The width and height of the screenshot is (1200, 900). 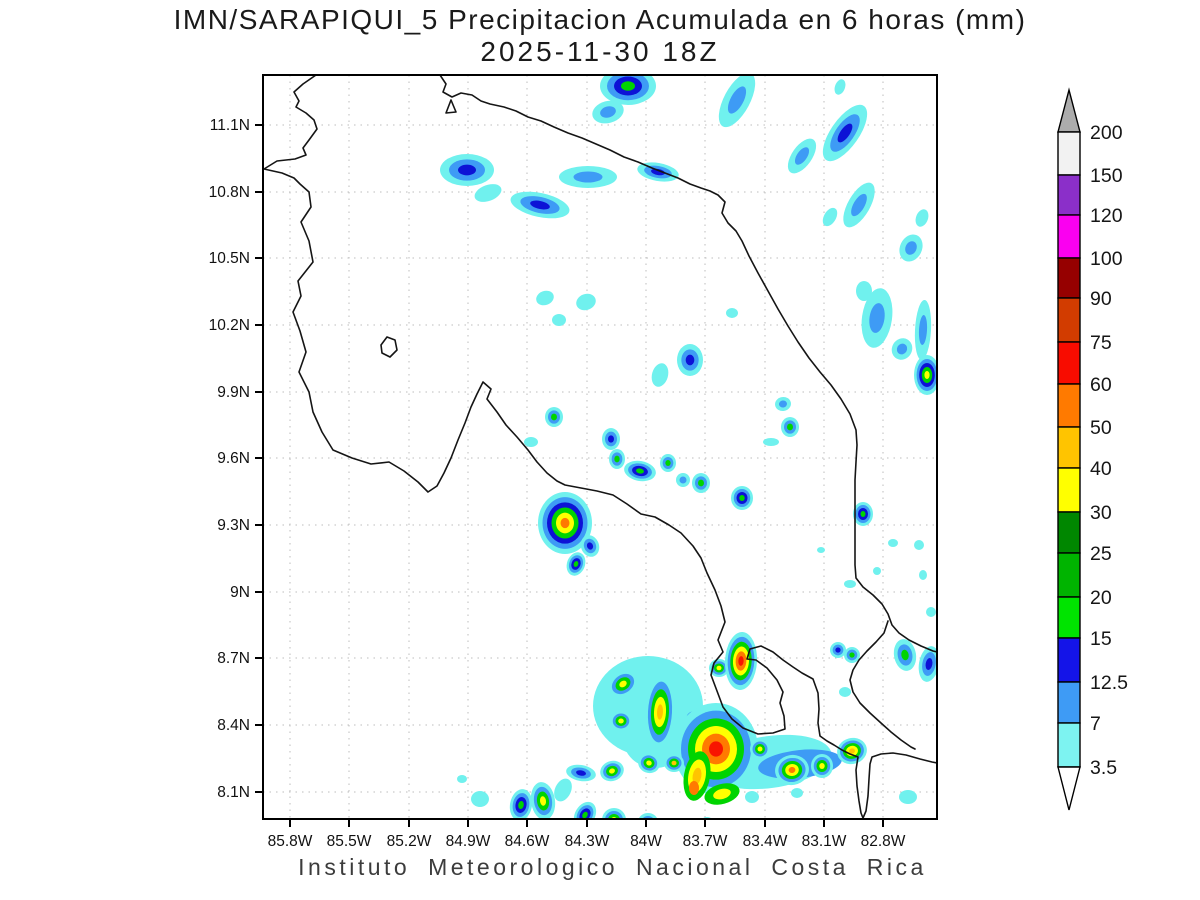 What do you see at coordinates (1101, 554) in the screenshot?
I see `colorbar-label: 25` at bounding box center [1101, 554].